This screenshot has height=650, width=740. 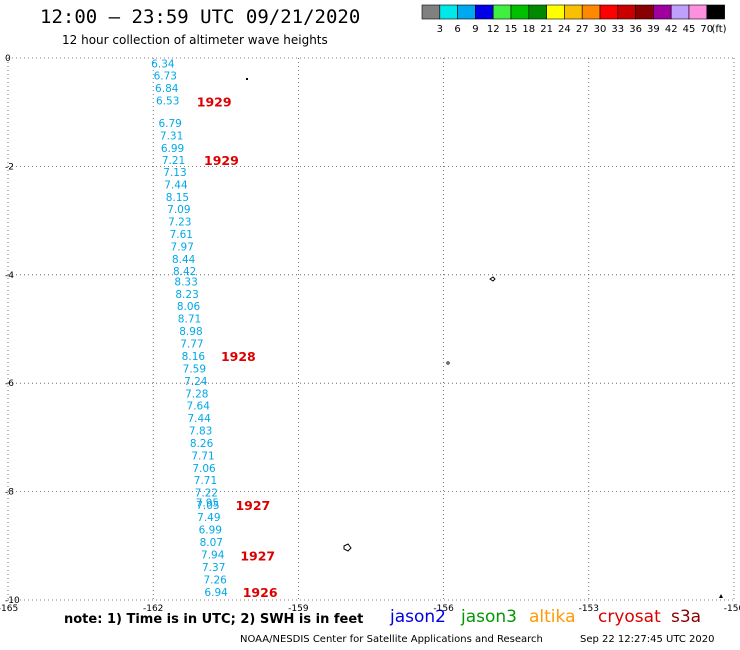 I want to click on color-scale-tick: 45, so click(x=689, y=29).